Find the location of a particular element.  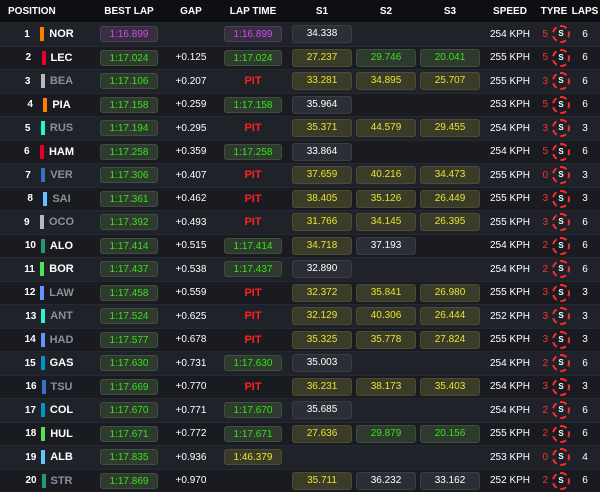

s1-cell: 32.372 is located at coordinates (322, 293).